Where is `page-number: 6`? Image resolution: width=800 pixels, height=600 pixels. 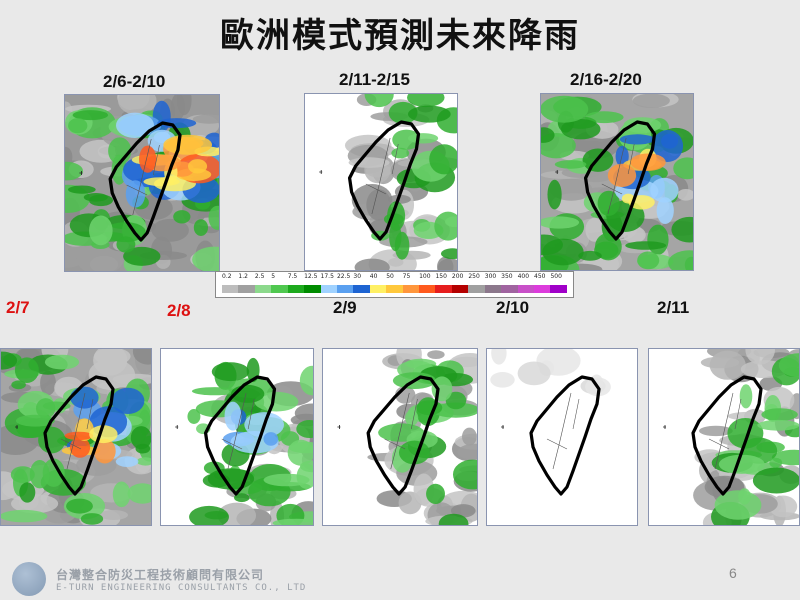
page-number: 6 is located at coordinates (733, 573).